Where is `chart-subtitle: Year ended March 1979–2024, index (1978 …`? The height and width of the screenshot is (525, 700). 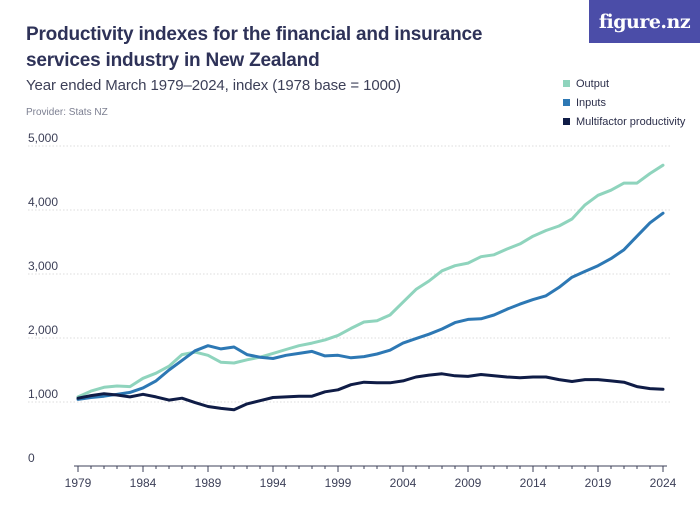
chart-subtitle: Year ended March 1979–2024, index (1978 … is located at coordinates (213, 85).